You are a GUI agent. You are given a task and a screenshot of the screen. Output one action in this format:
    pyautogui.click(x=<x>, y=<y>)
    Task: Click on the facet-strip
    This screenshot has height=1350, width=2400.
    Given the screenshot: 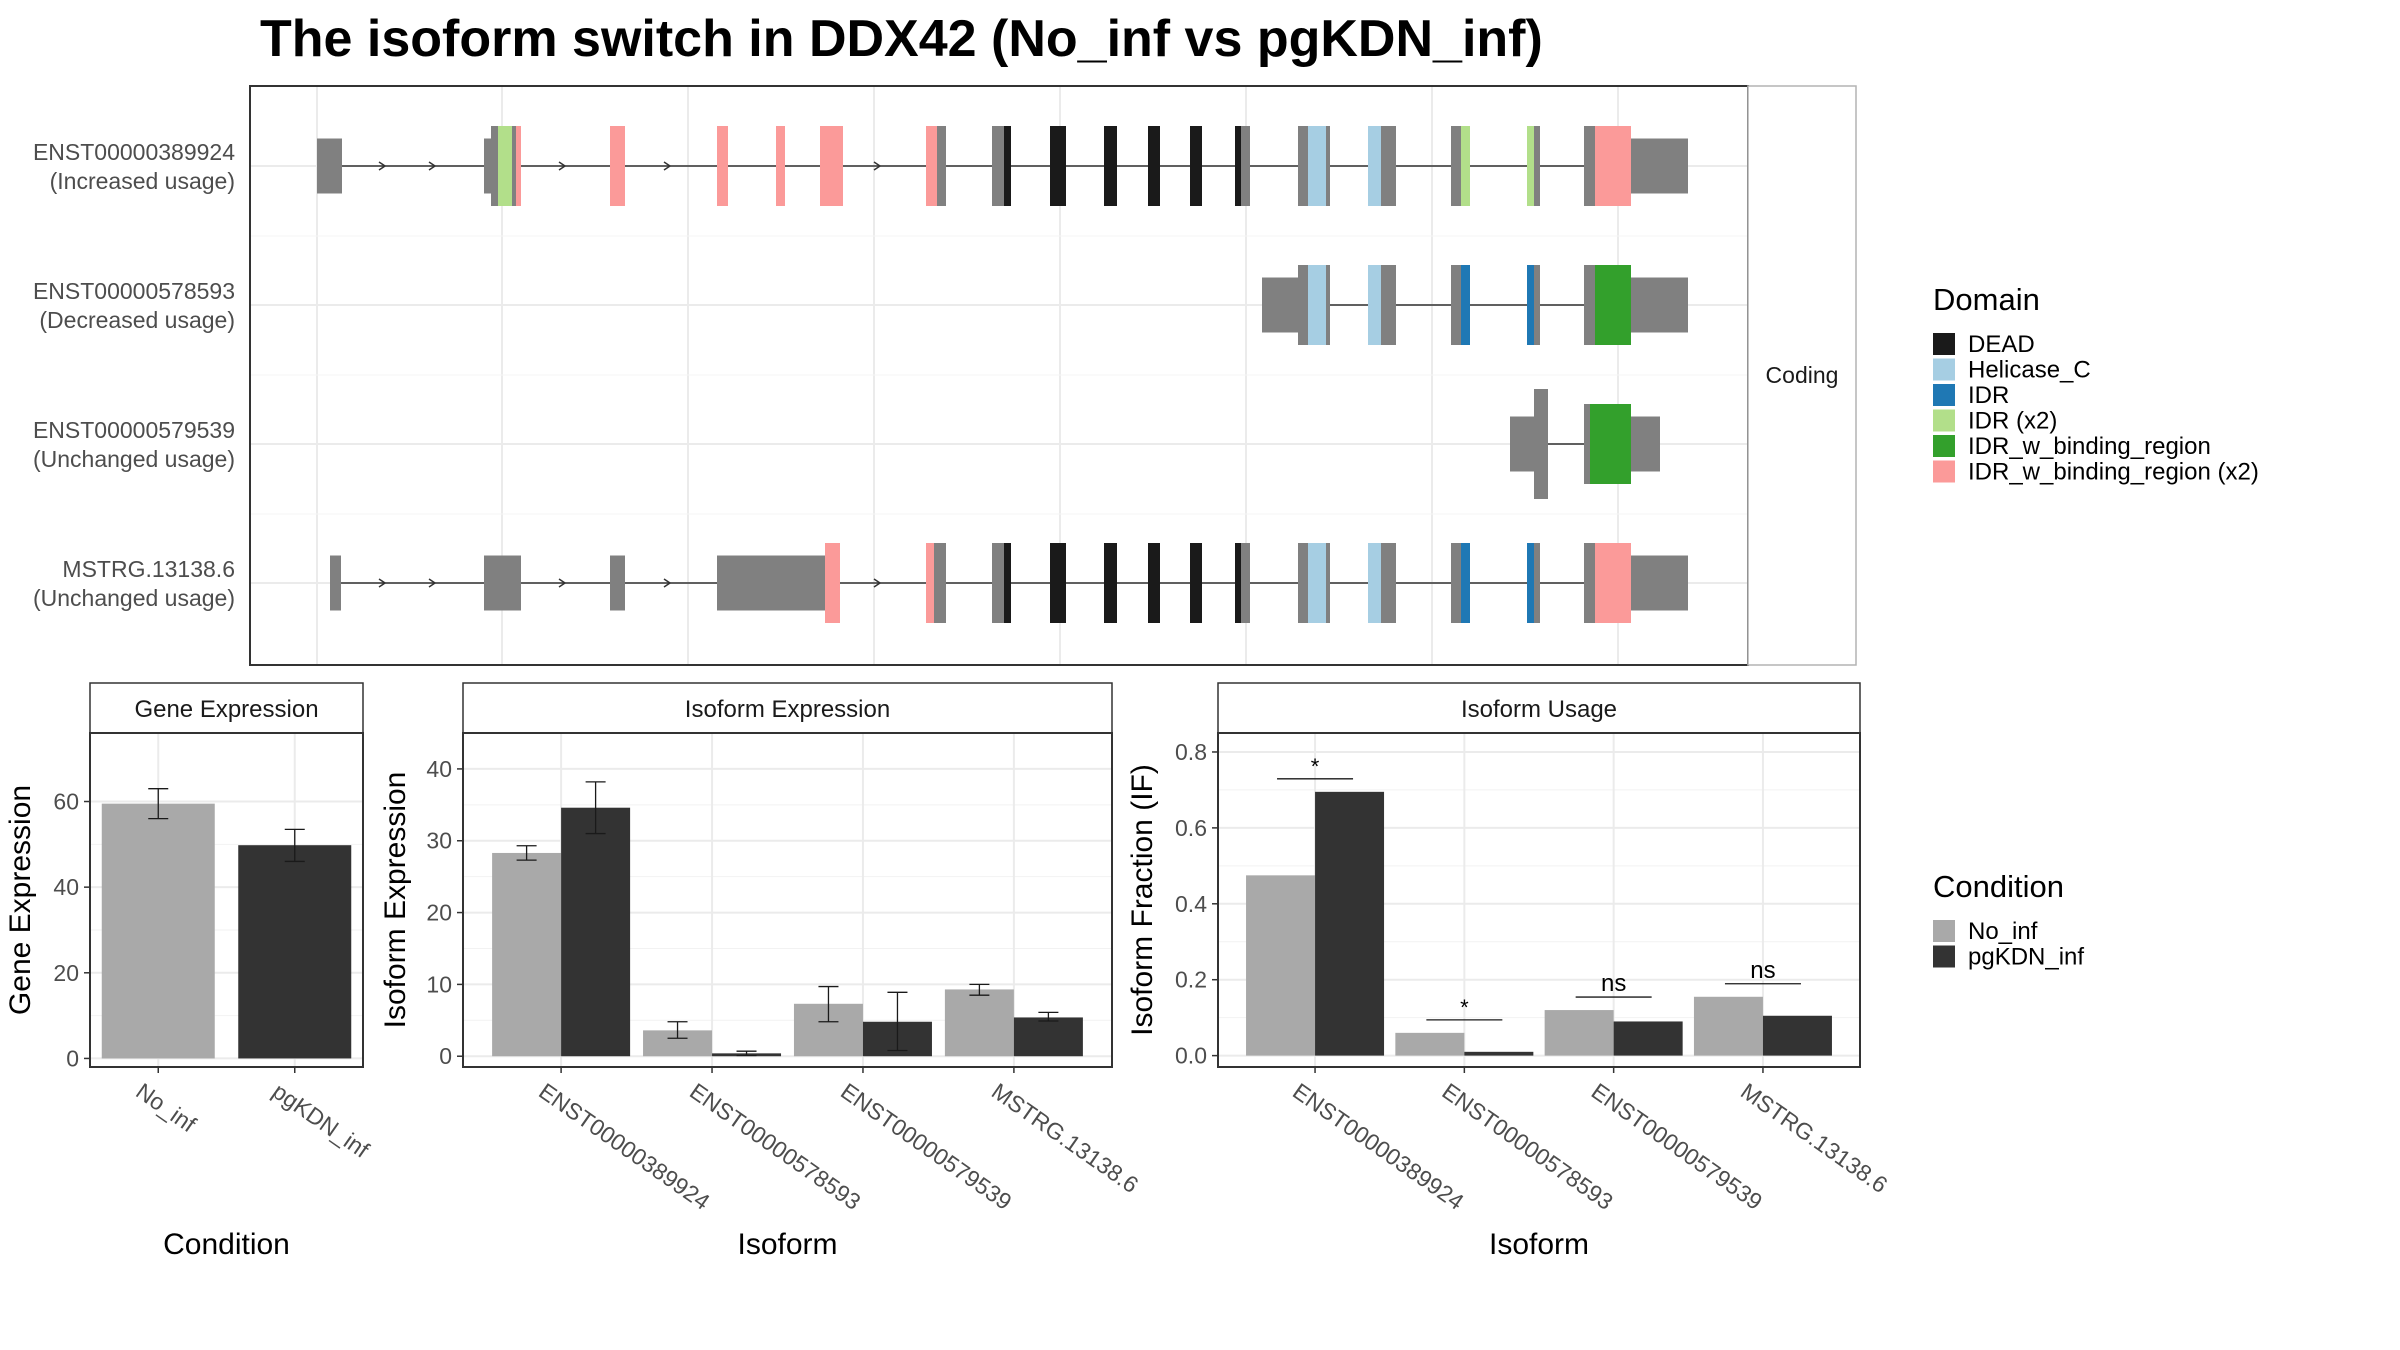 What is the action you would take?
    pyautogui.click(x=1802, y=375)
    